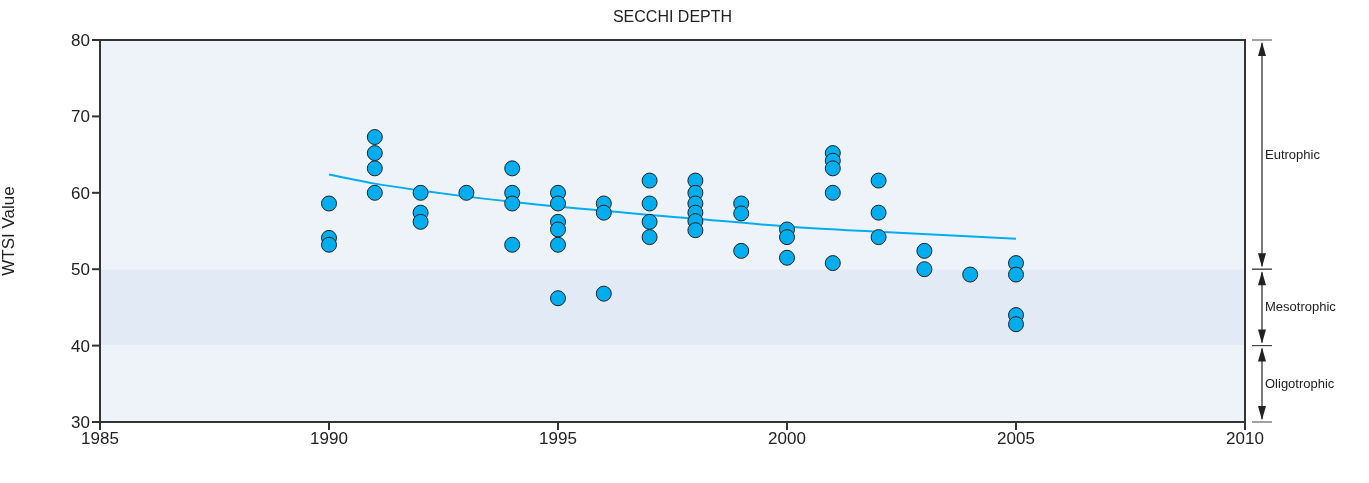 The height and width of the screenshot is (483, 1369). I want to click on y-tick-label: 40, so click(80, 346).